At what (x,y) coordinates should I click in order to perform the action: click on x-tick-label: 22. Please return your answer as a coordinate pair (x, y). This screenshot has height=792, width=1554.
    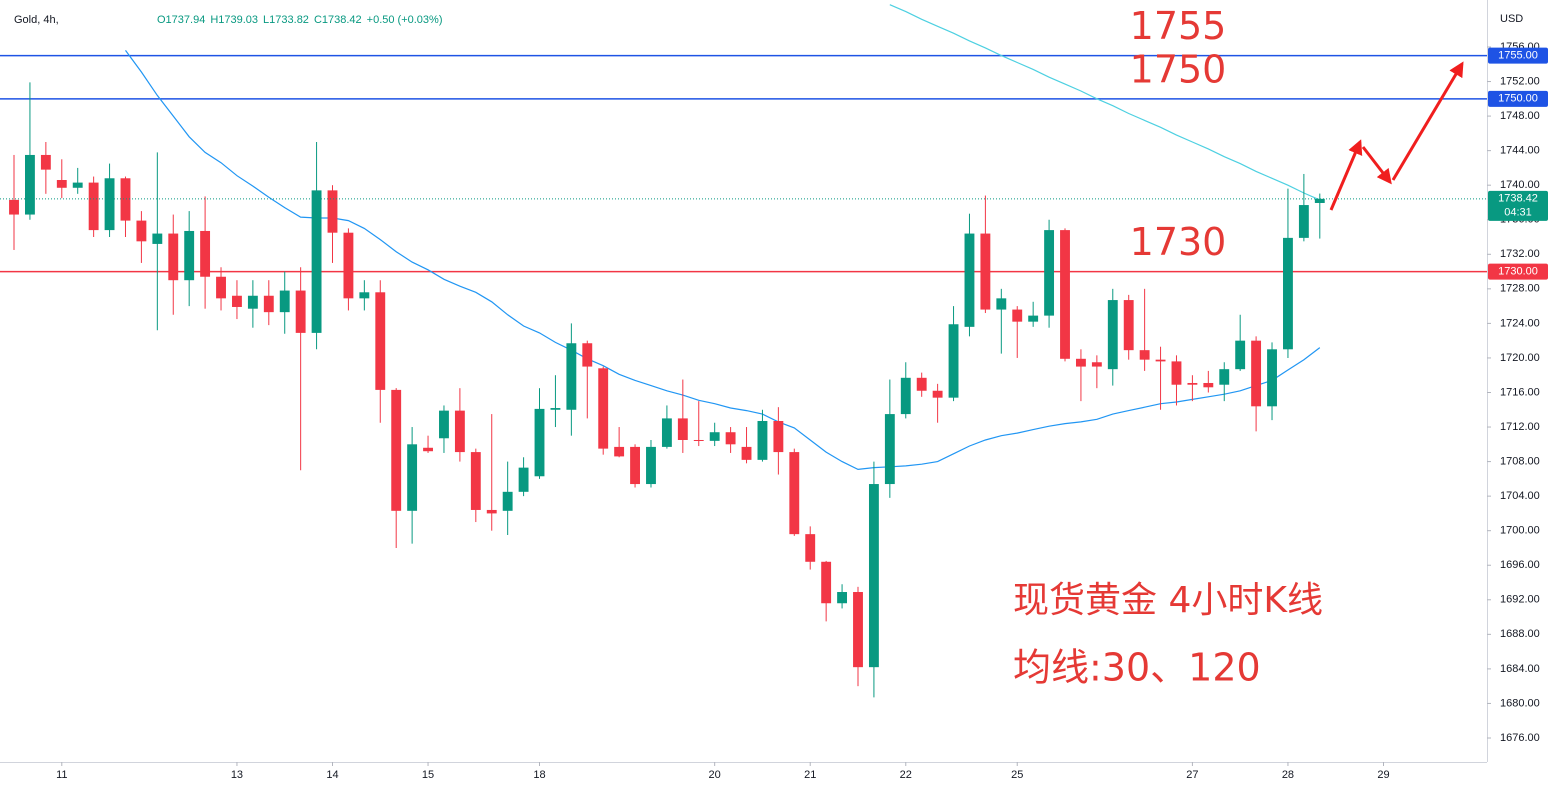
    Looking at the image, I should click on (906, 775).